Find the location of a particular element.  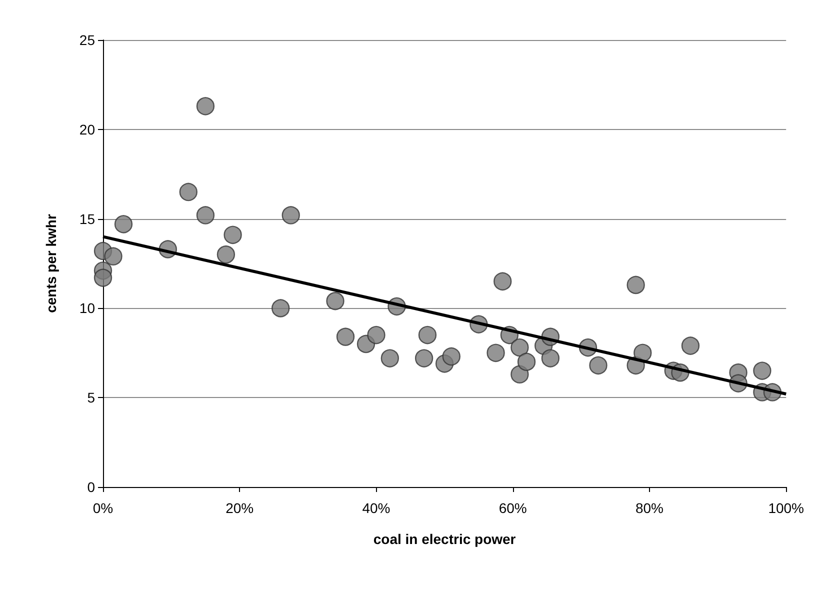

x-tick-label: 20% is located at coordinates (240, 508).